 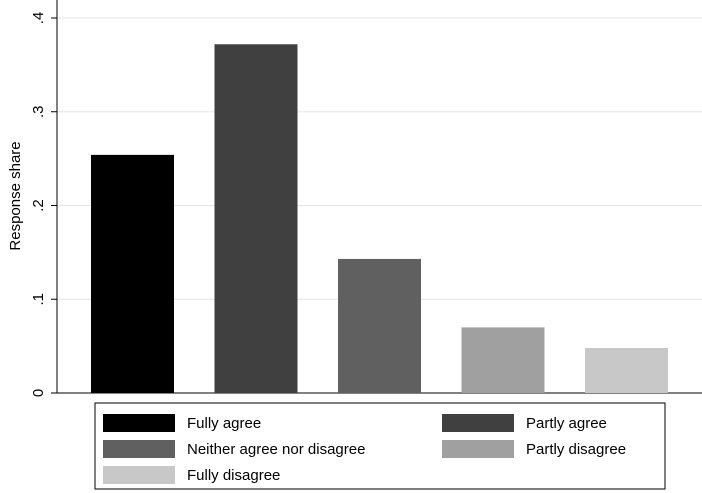 What do you see at coordinates (38, 205) in the screenshot?
I see `y-tick-label: .2` at bounding box center [38, 205].